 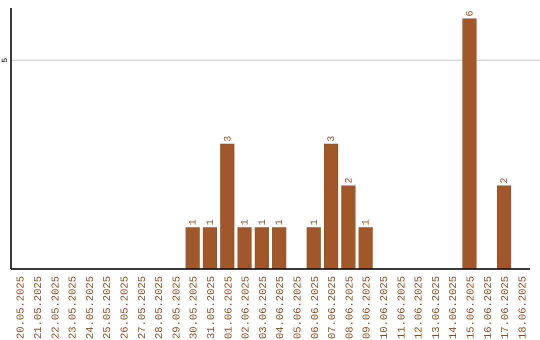 I want to click on x-tick-label: 18.06.2025, so click(x=523, y=308).